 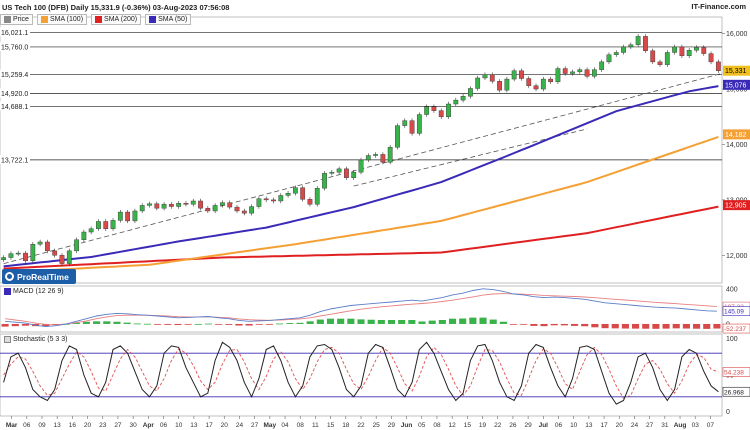 I want to click on x-tick-label: 27, so click(x=255, y=425).